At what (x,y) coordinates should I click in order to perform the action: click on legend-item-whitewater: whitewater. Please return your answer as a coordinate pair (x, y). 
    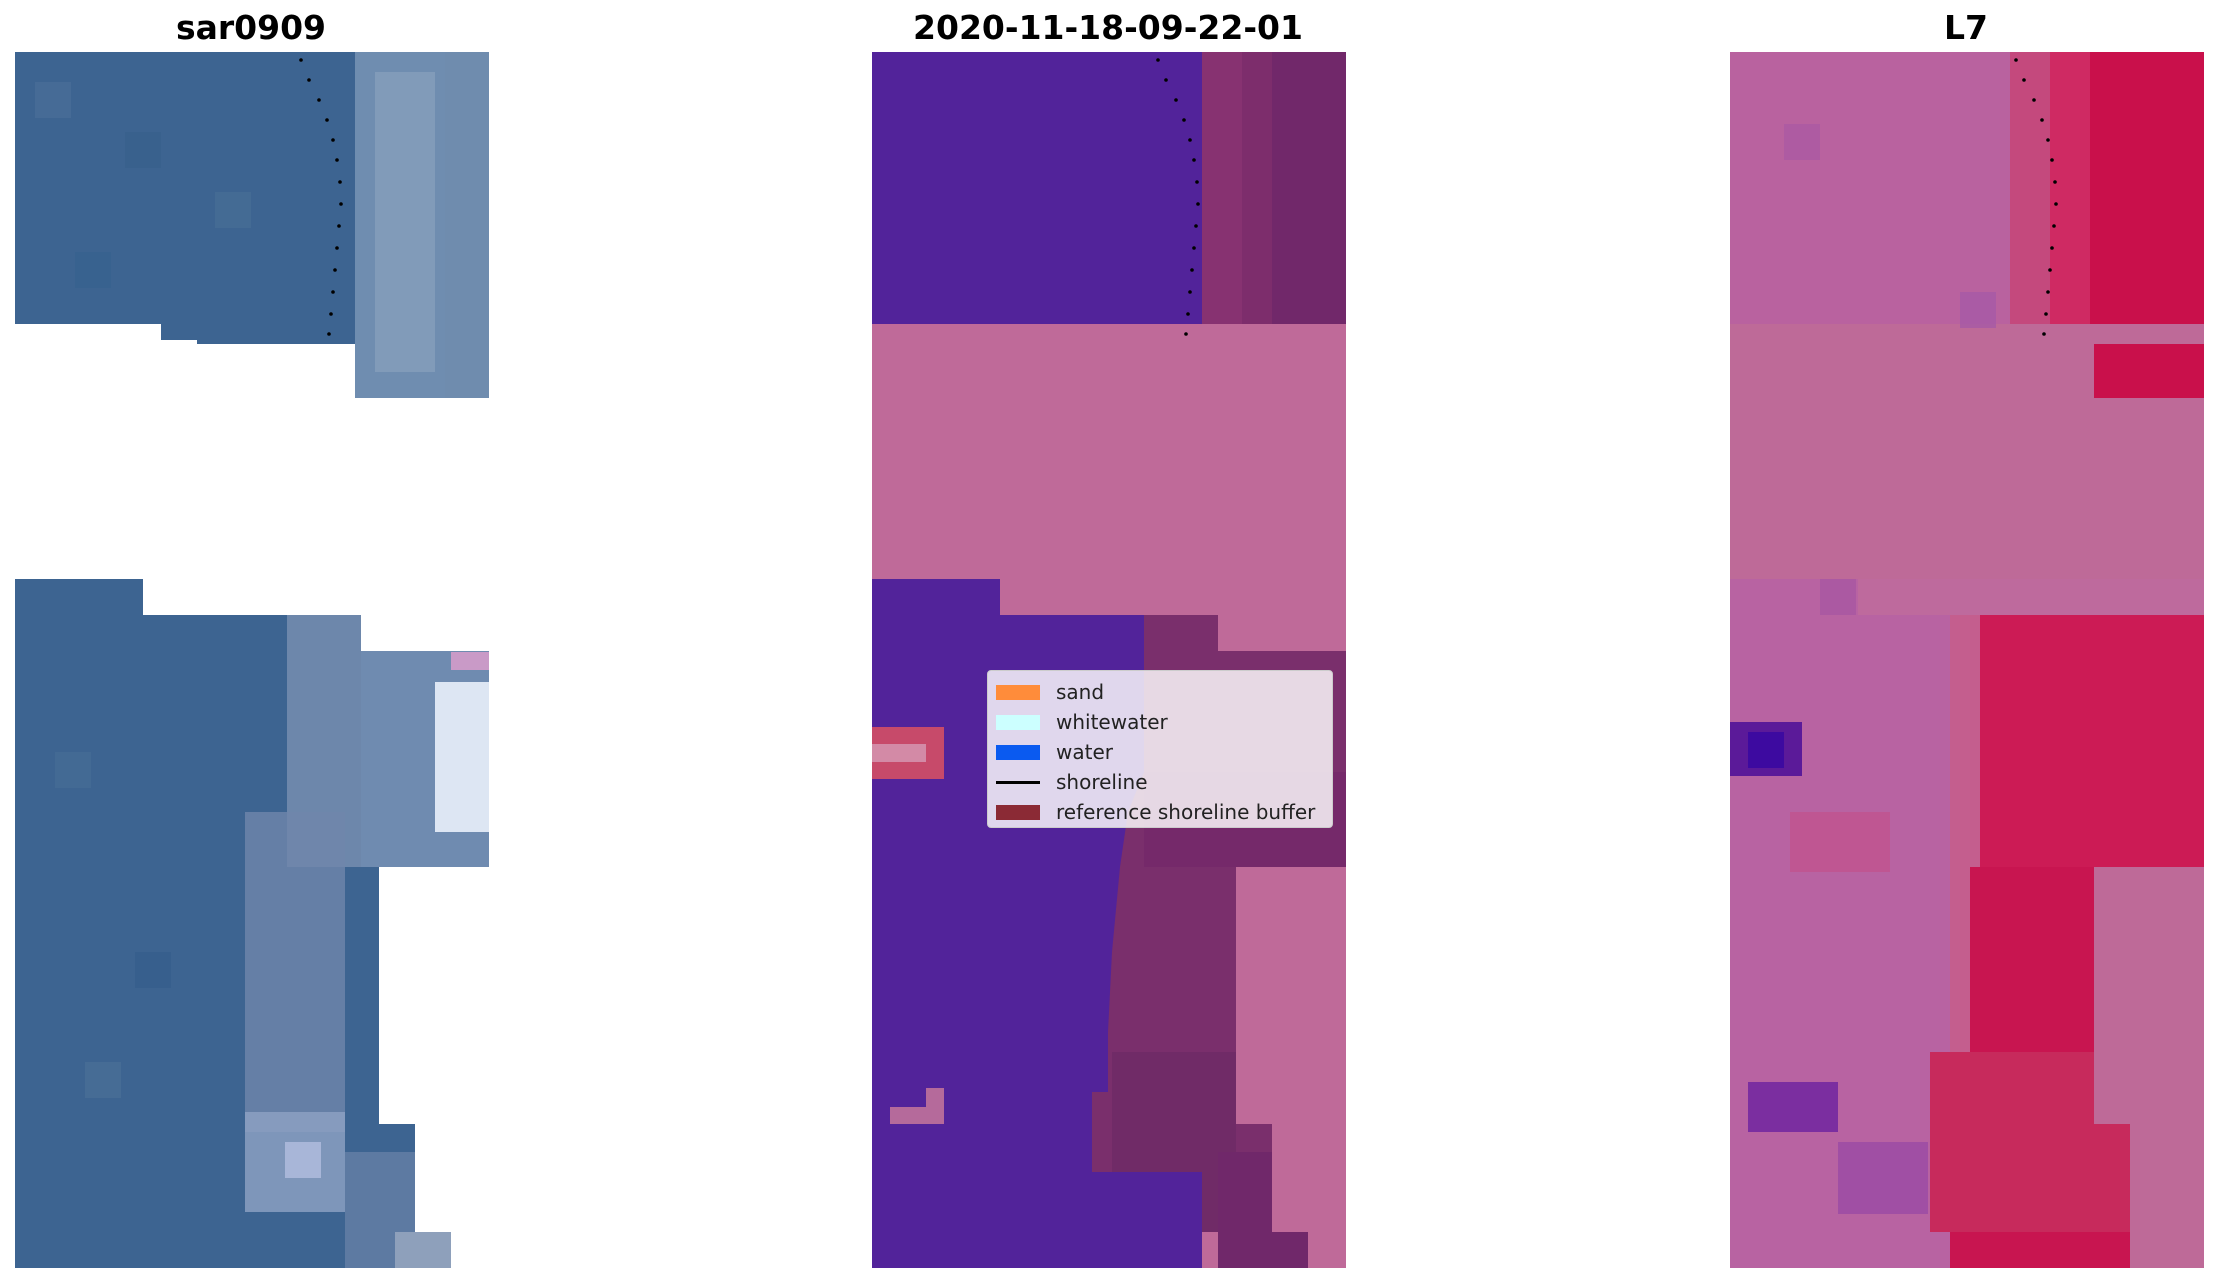
    Looking at the image, I should click on (1160, 722).